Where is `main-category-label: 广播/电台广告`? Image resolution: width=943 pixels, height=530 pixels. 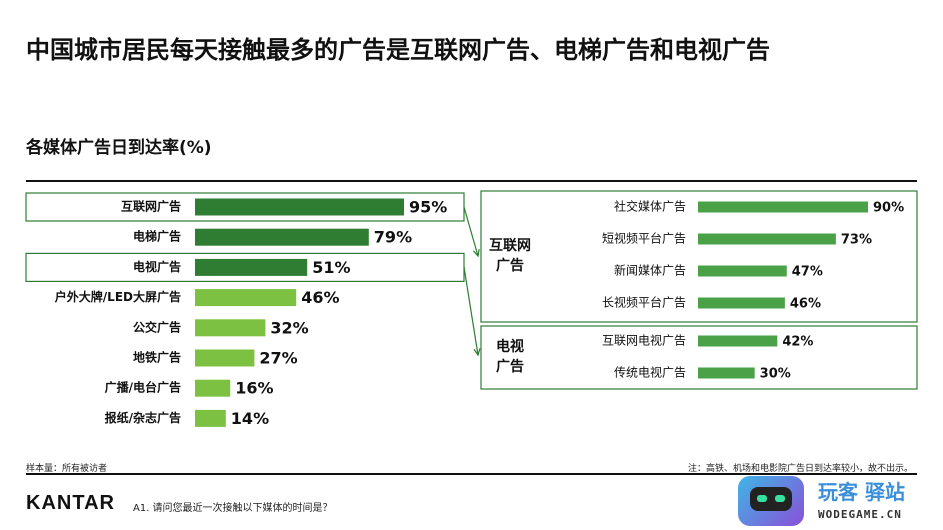 main-category-label: 广播/电台广告 is located at coordinates (143, 387).